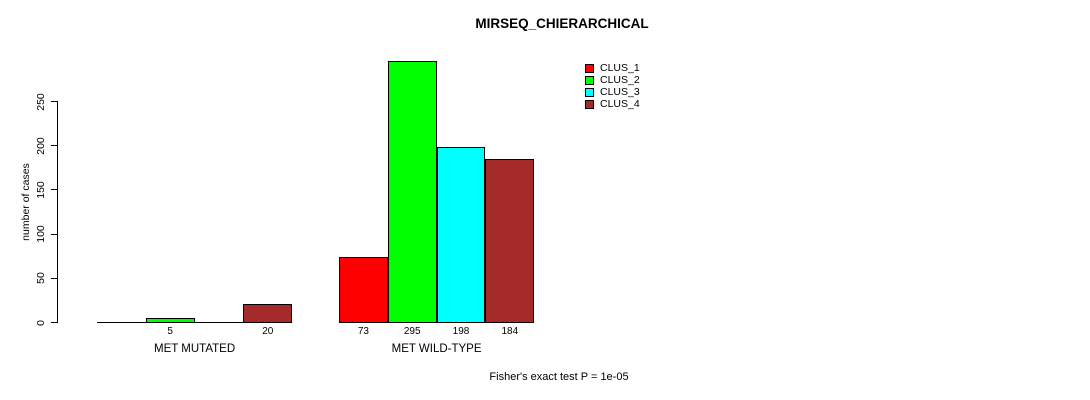 This screenshot has width=1090, height=400. What do you see at coordinates (620, 80) in the screenshot?
I see `legend-label: CLUS_2` at bounding box center [620, 80].